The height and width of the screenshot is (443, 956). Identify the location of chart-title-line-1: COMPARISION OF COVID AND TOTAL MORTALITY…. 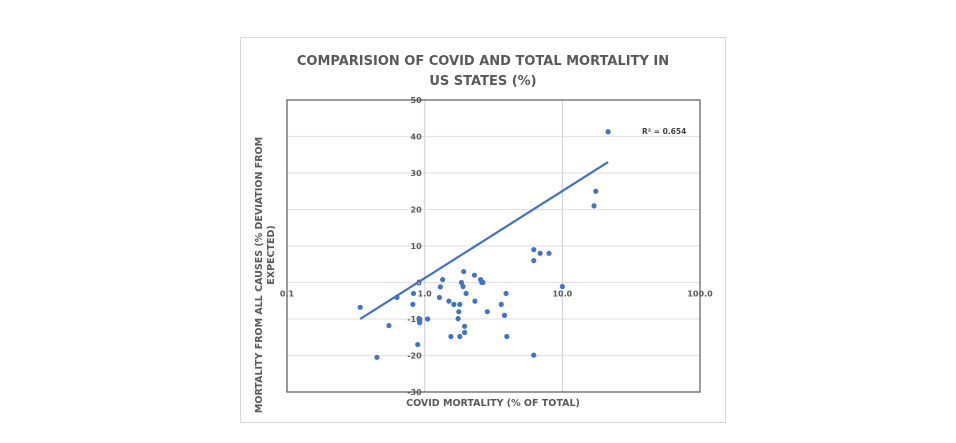
(483, 61).